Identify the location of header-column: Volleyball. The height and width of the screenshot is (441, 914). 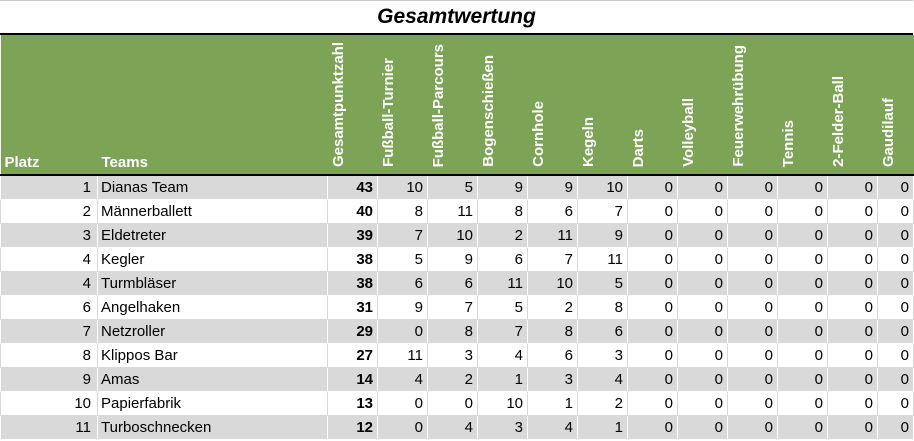
(702, 105).